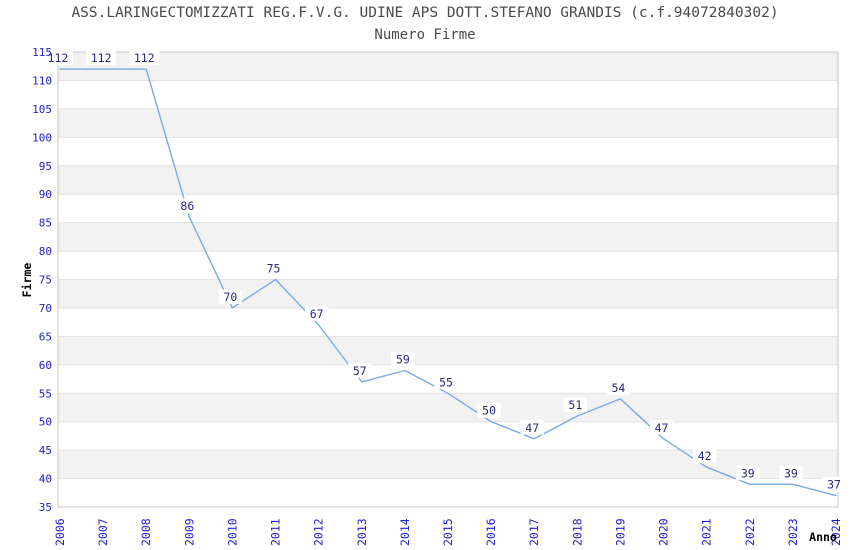  What do you see at coordinates (45, 308) in the screenshot?
I see `y-tick-label: 70` at bounding box center [45, 308].